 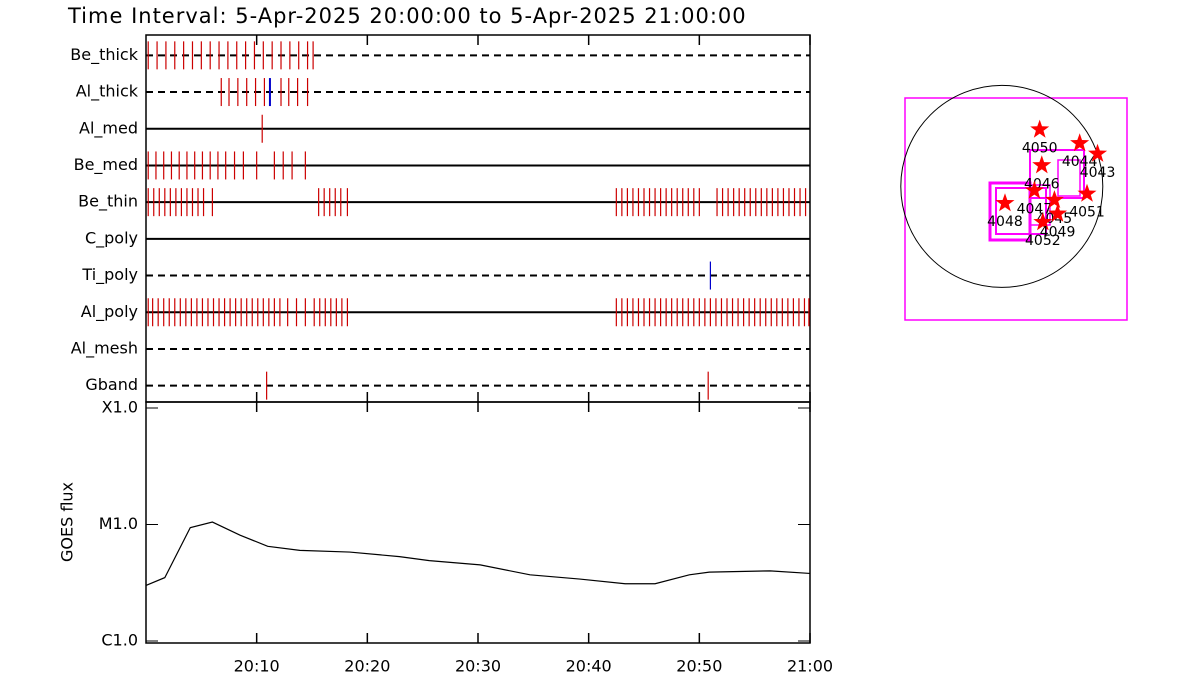 What do you see at coordinates (106, 165) in the screenshot?
I see `row-label: Be_med` at bounding box center [106, 165].